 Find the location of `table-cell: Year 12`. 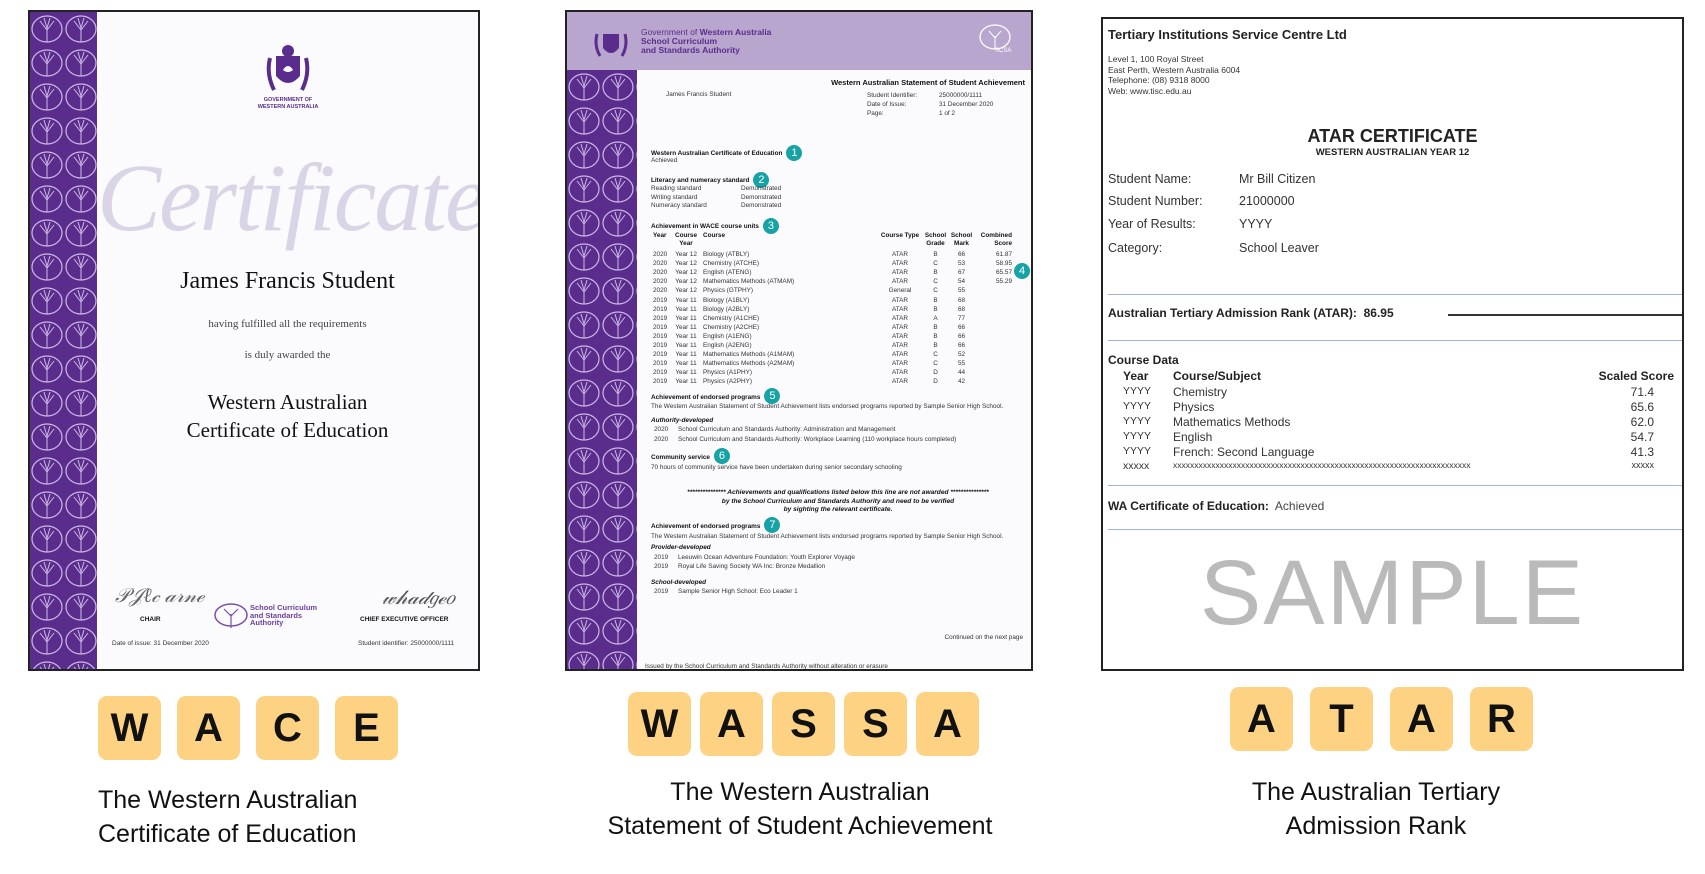

table-cell: Year 12 is located at coordinates (686, 273).